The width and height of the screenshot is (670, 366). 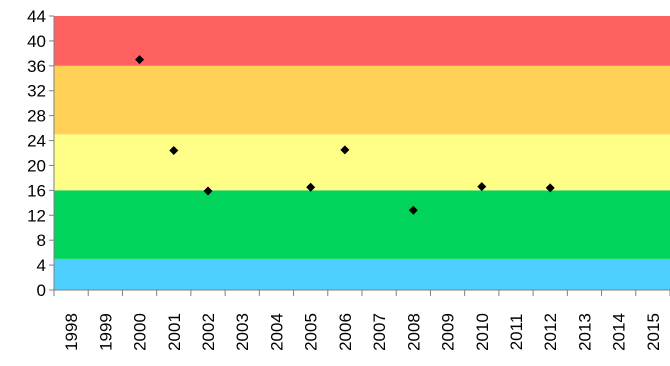 What do you see at coordinates (36, 91) in the screenshot?
I see `y-tick-label: 32` at bounding box center [36, 91].